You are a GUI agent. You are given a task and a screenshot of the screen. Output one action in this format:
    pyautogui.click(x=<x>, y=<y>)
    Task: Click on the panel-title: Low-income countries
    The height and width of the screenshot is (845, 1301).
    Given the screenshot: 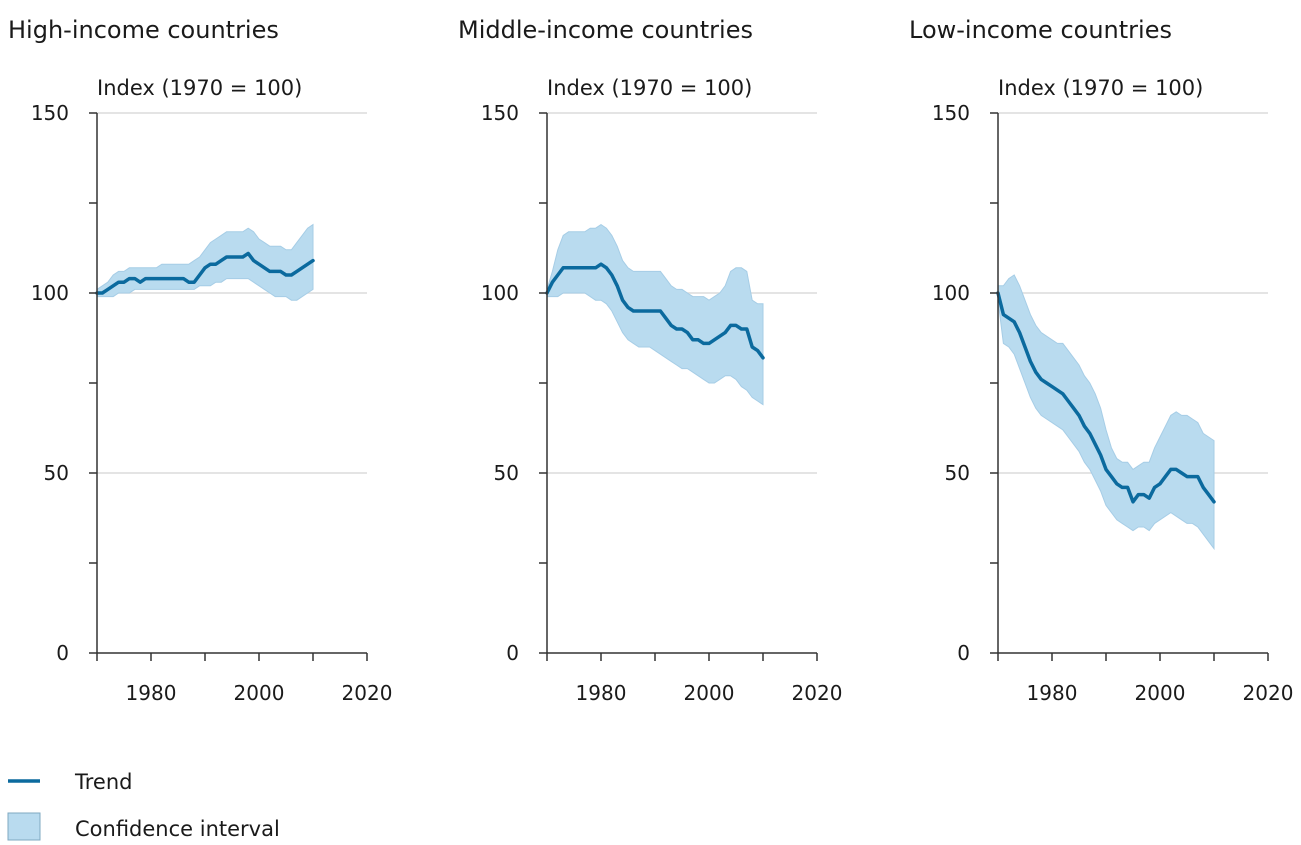 What is the action you would take?
    pyautogui.click(x=1040, y=30)
    